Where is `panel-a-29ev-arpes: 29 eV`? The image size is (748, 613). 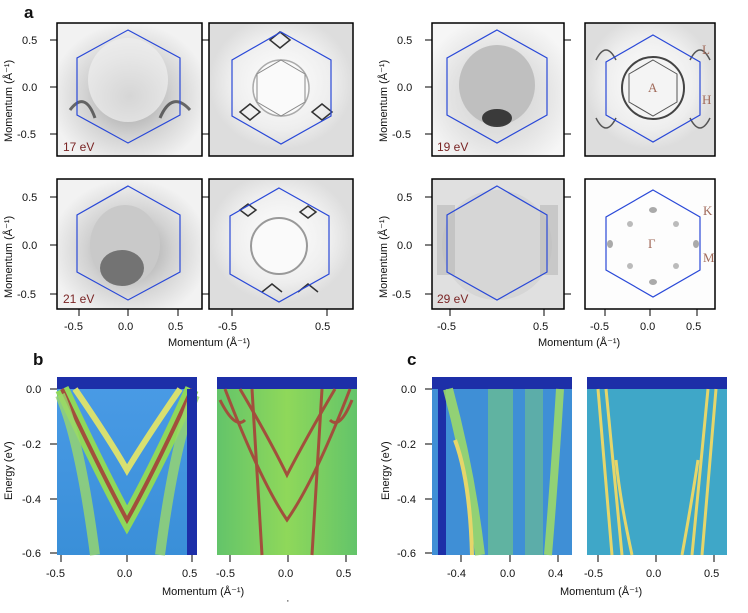 panel-a-29ev-arpes: 29 eV is located at coordinates (498, 244).